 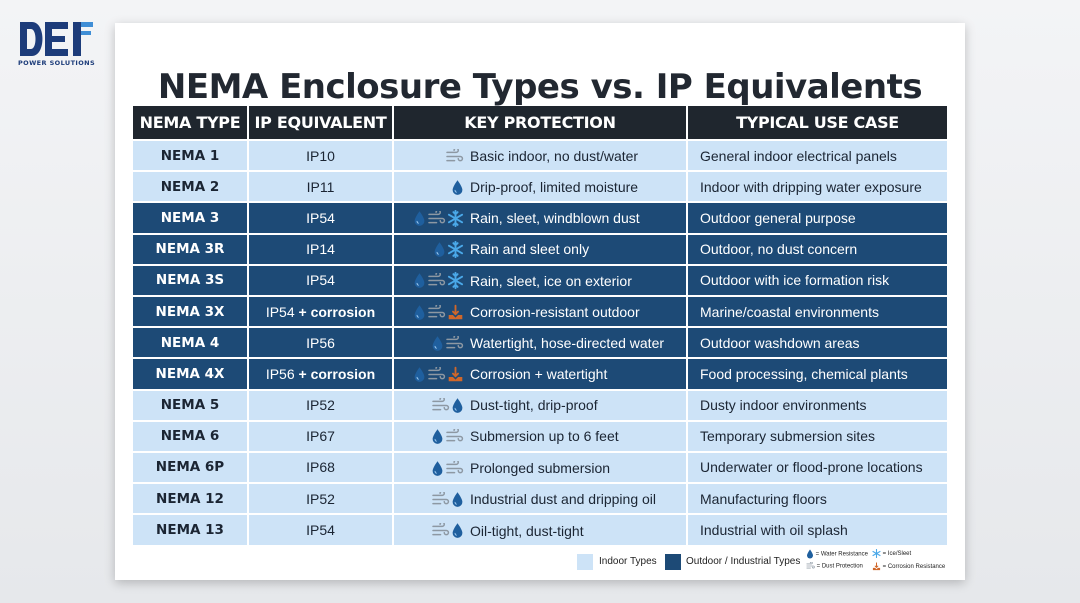 What do you see at coordinates (567, 342) in the screenshot?
I see `protection-text: Watertight, hose-directed water` at bounding box center [567, 342].